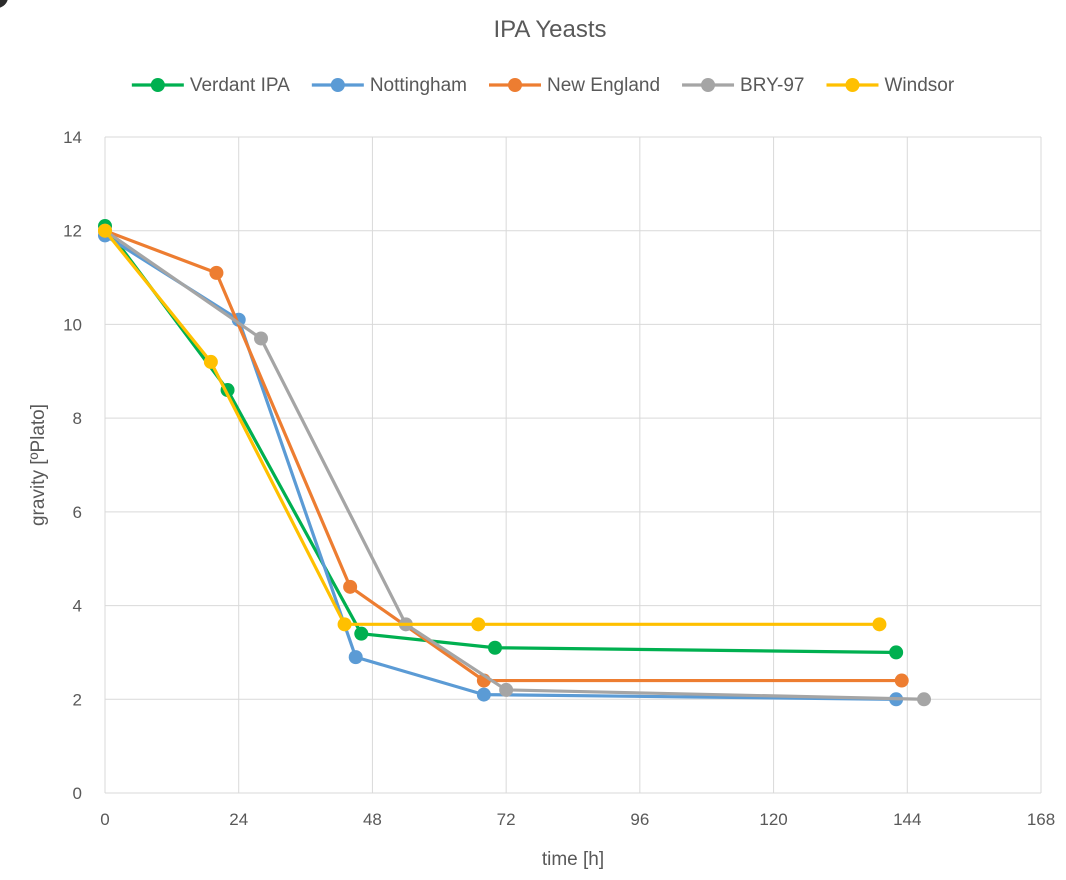  Describe the element at coordinates (639, 819) in the screenshot. I see `x-tick-label: 96` at that location.